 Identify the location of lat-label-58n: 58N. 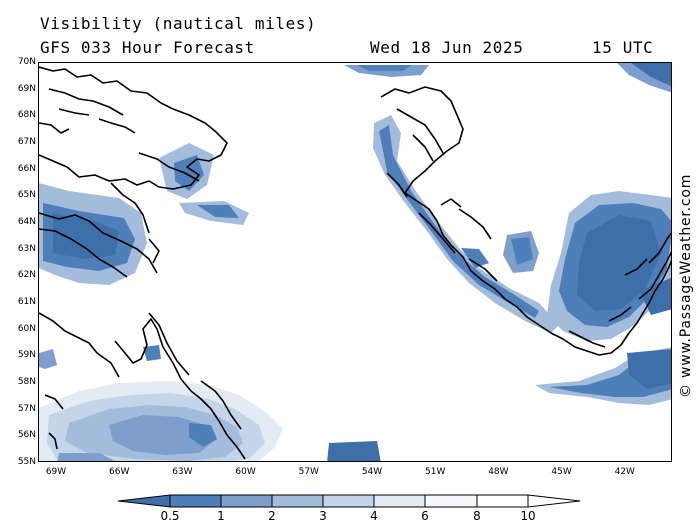
(26, 382).